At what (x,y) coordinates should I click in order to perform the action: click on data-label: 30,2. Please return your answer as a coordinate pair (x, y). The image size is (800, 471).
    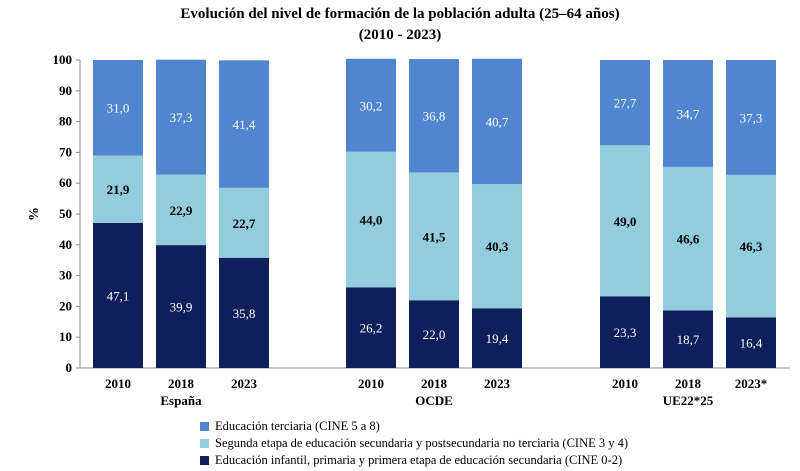
    Looking at the image, I should click on (371, 105).